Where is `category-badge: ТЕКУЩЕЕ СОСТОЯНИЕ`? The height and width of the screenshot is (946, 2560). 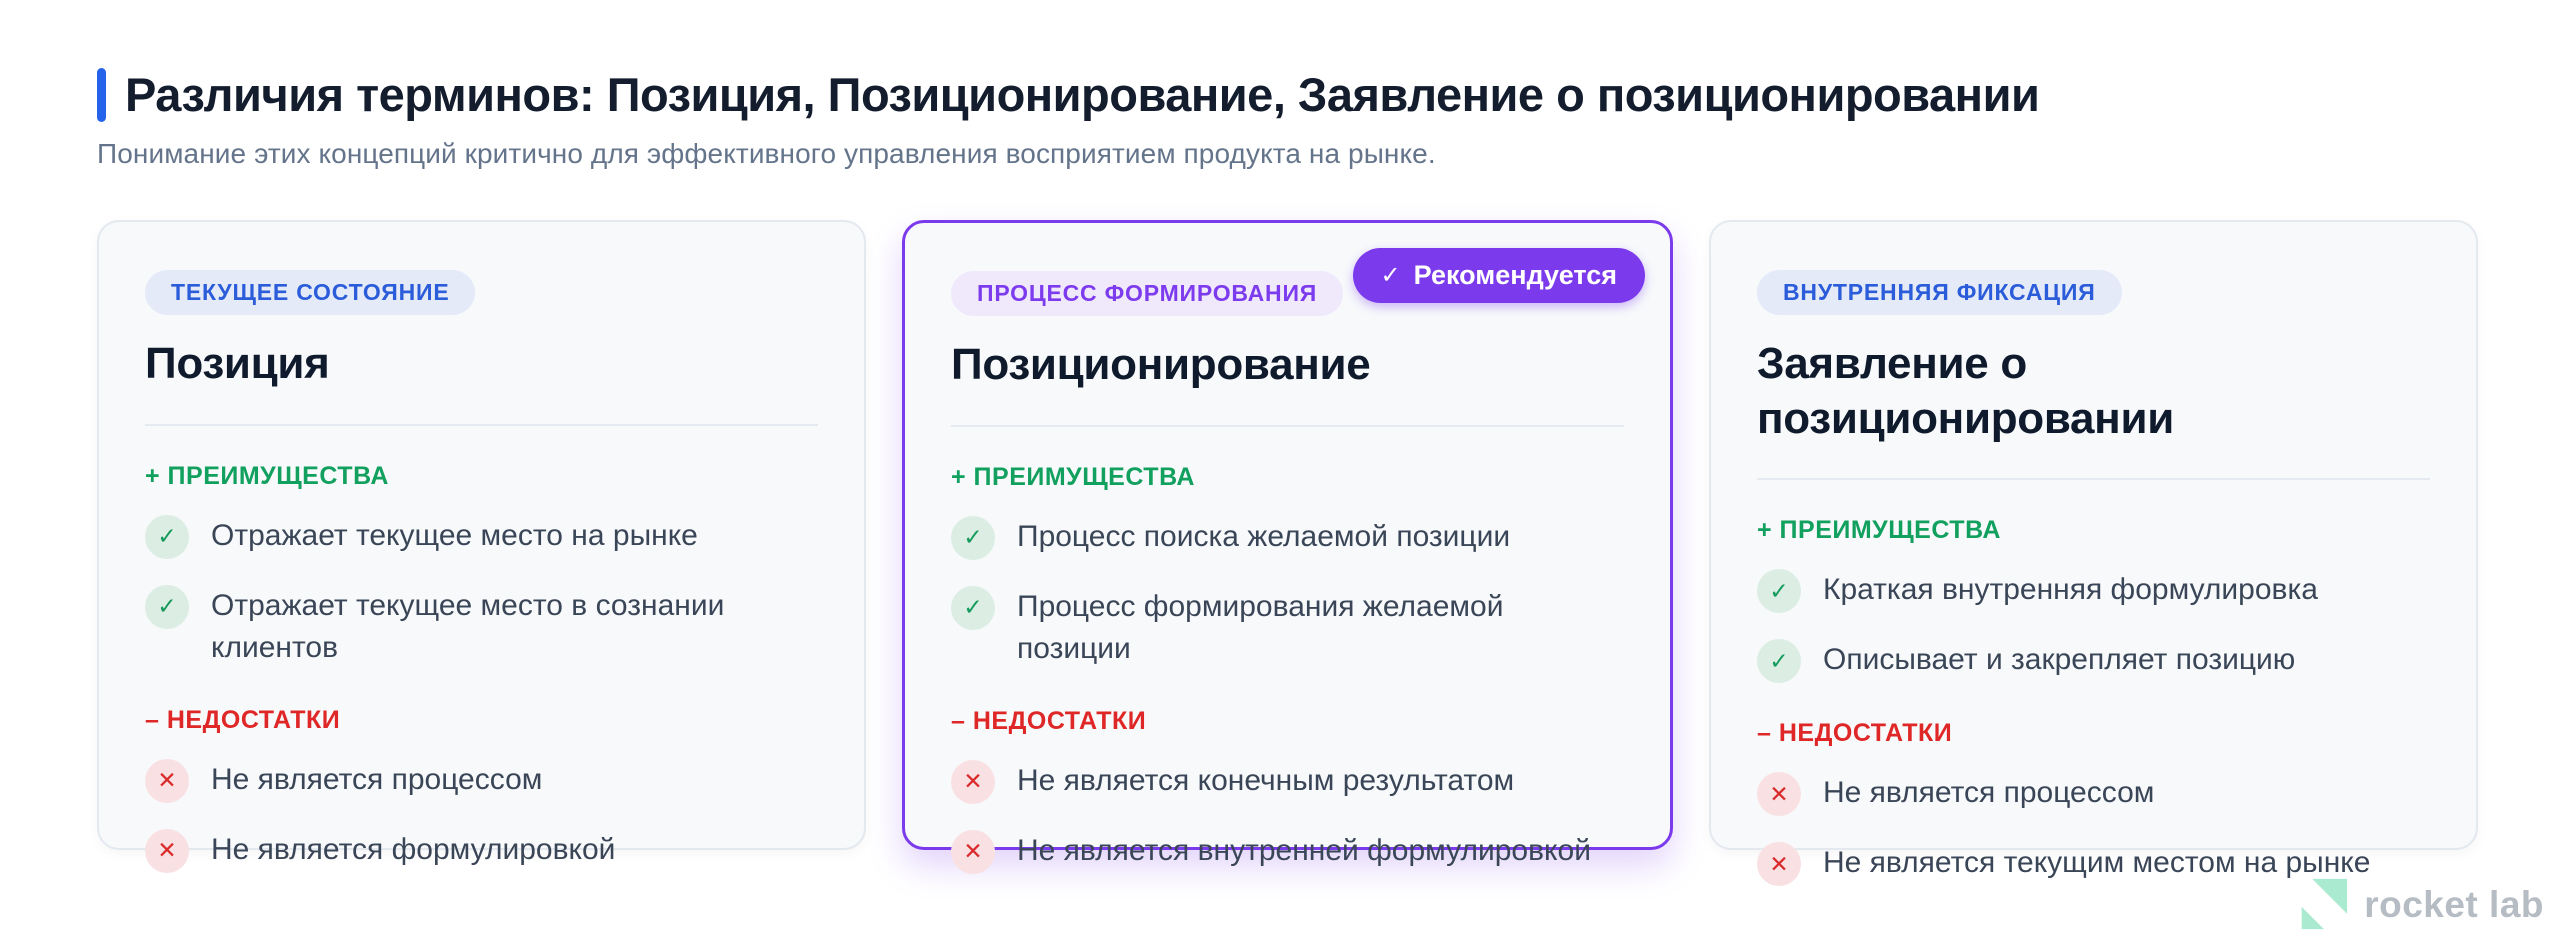
category-badge: ТЕКУЩЕЕ СОСТОЯНИЕ is located at coordinates (310, 292).